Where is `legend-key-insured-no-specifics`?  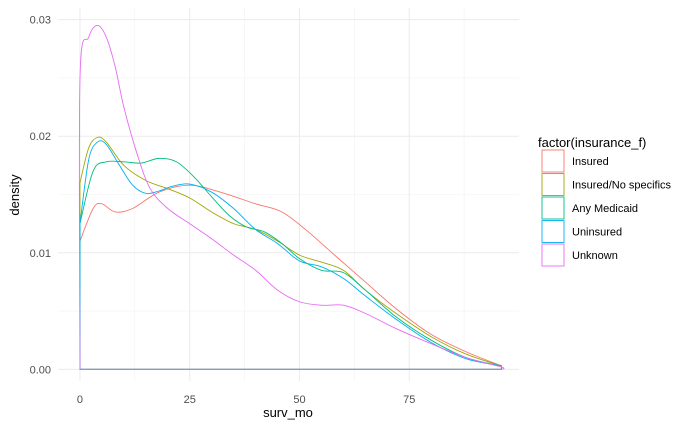 legend-key-insured-no-specifics is located at coordinates (553, 184).